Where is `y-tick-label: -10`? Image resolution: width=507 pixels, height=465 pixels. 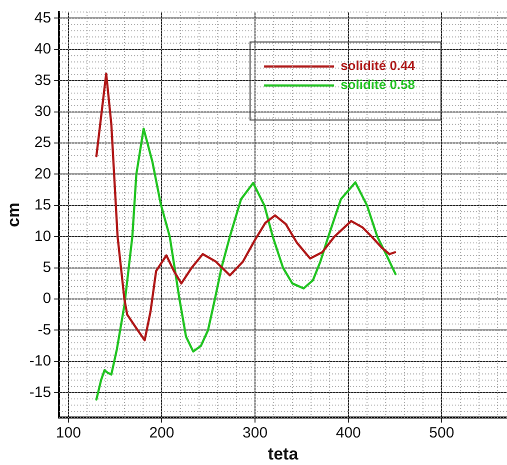 y-tick-label: -10 is located at coordinates (40, 361).